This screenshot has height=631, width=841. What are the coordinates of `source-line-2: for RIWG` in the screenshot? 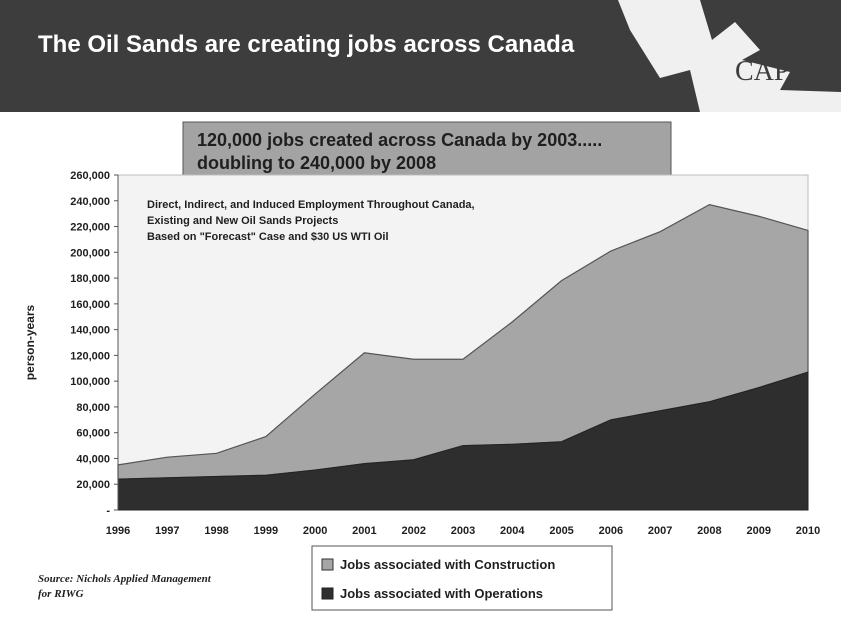 It's located at (61, 594).